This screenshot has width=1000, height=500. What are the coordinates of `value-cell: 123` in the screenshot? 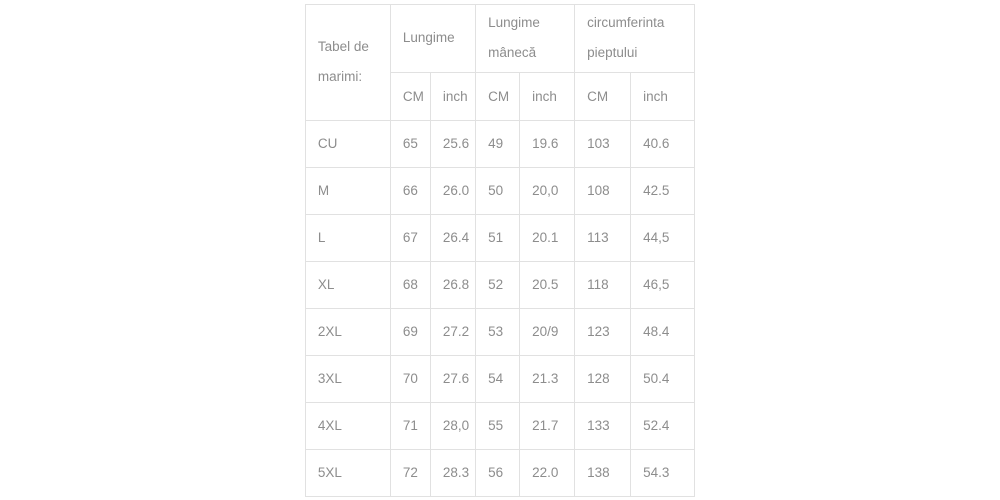 It's located at (603, 331).